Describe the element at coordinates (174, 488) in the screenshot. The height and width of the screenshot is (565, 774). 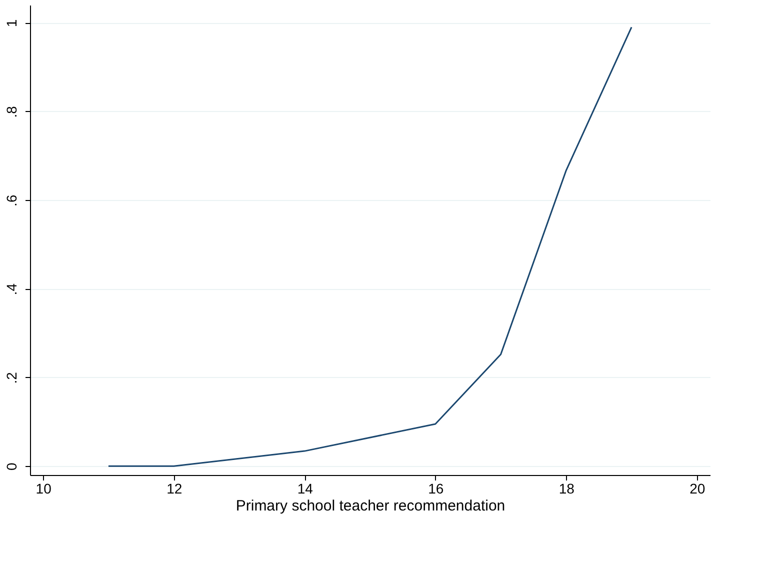
I see `x-tick-label: 12` at that location.